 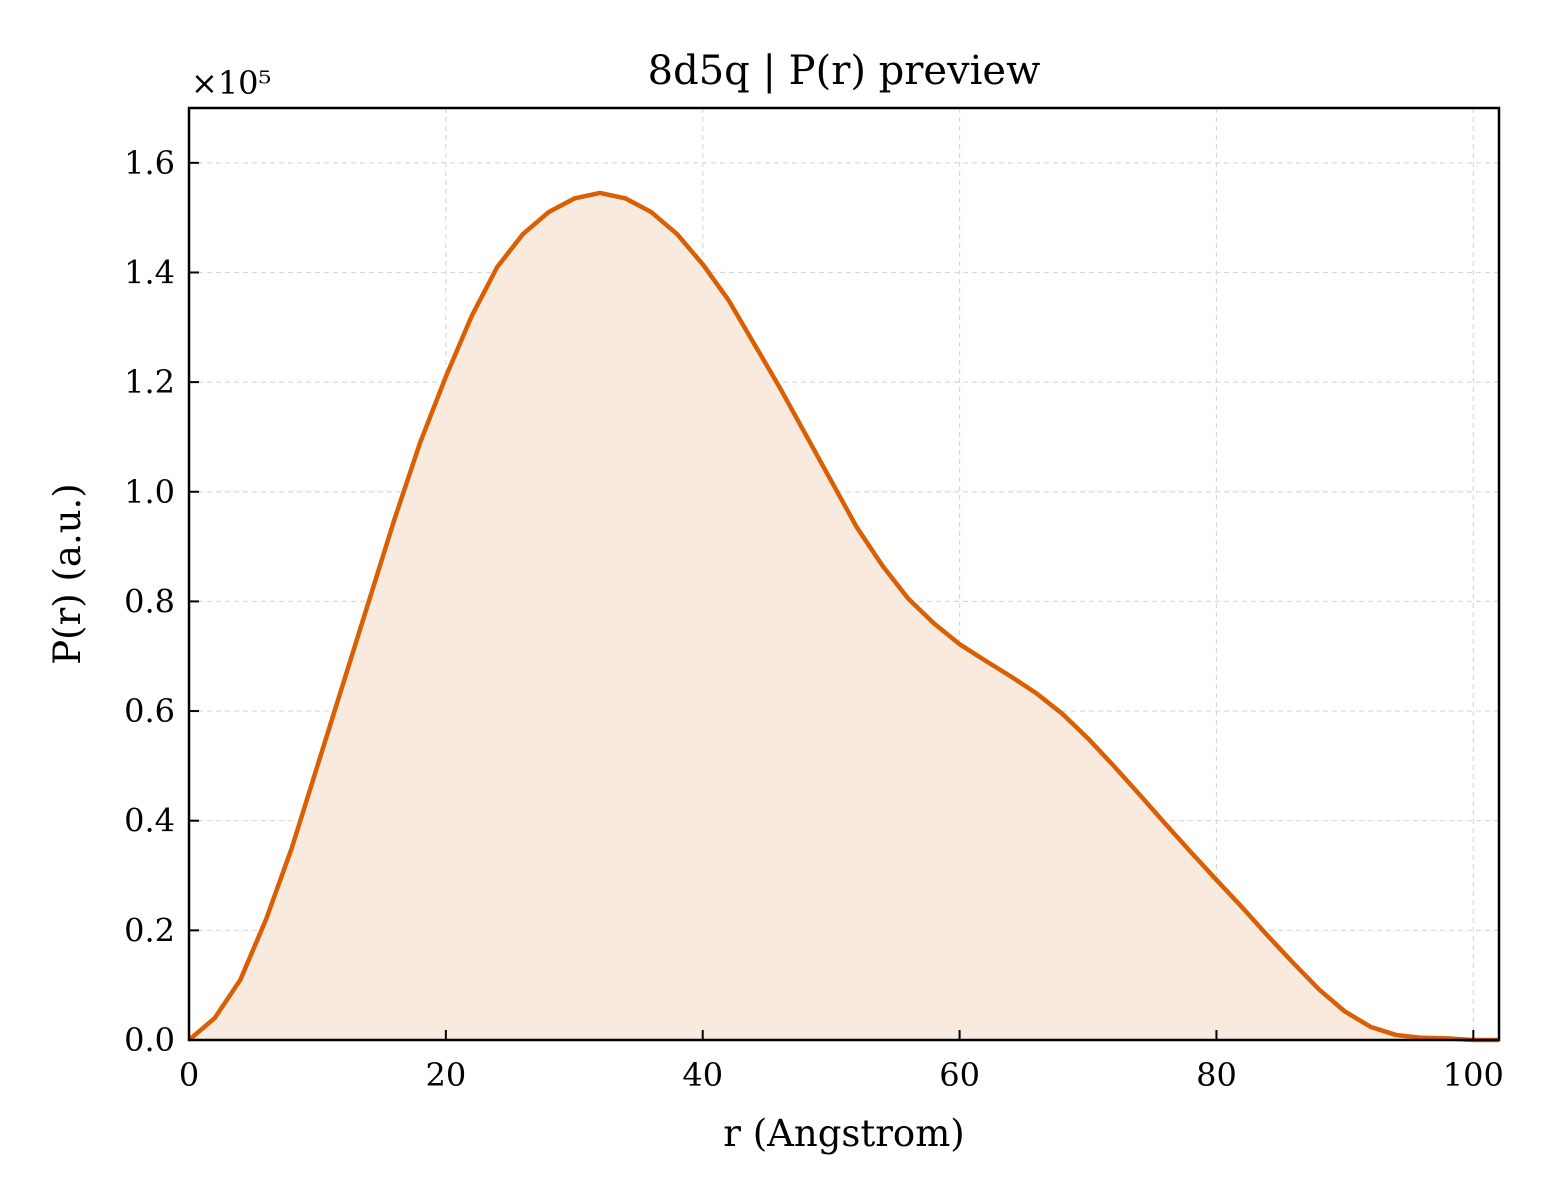 What do you see at coordinates (149, 930) in the screenshot?
I see `y-tick-label: 0.2` at bounding box center [149, 930].